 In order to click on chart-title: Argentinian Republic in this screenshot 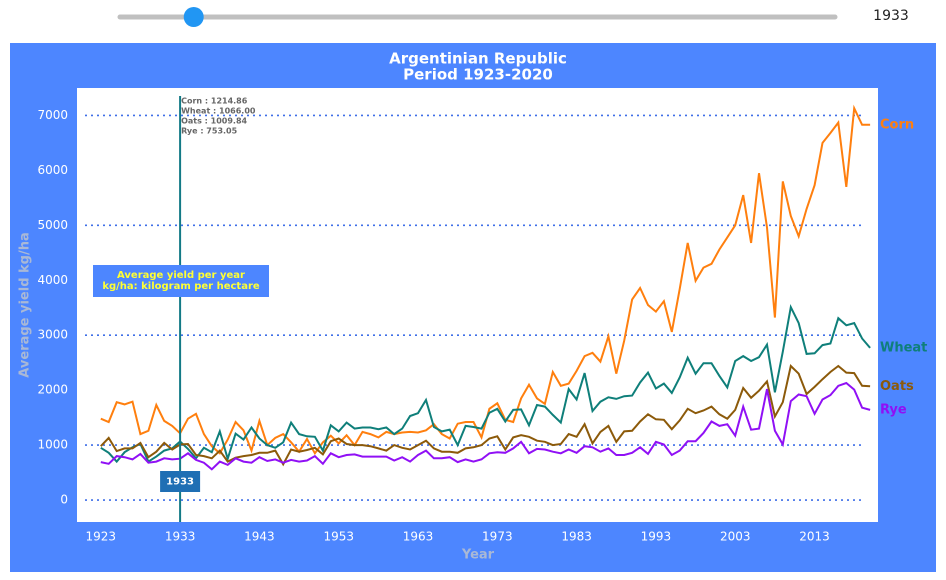, I will do `click(478, 59)`.